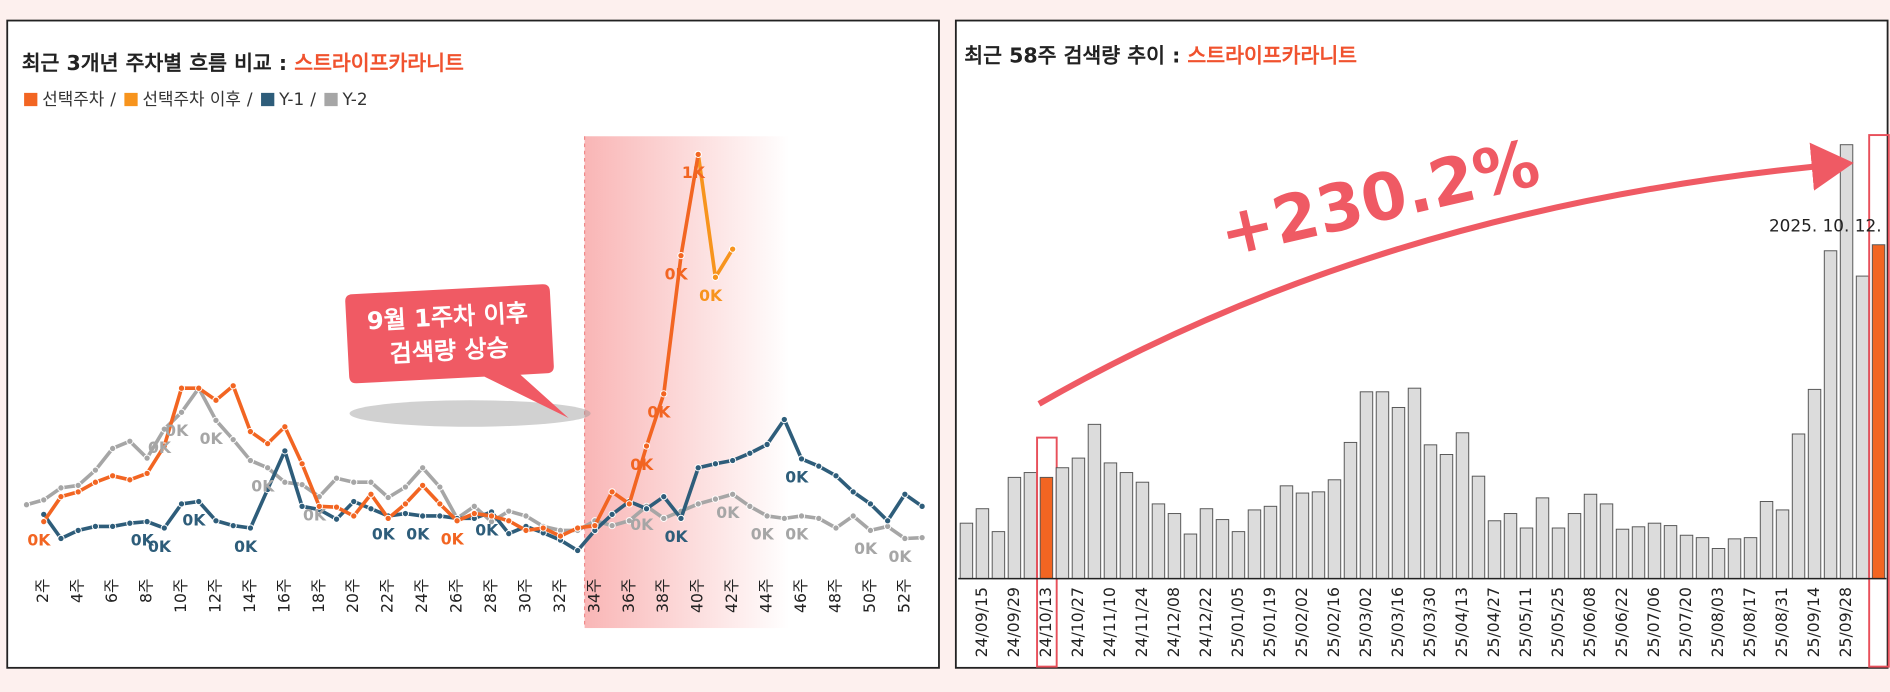 Image resolution: width=1890 pixels, height=692 pixels. I want to click on x-tick-label: 24주, so click(421, 596).